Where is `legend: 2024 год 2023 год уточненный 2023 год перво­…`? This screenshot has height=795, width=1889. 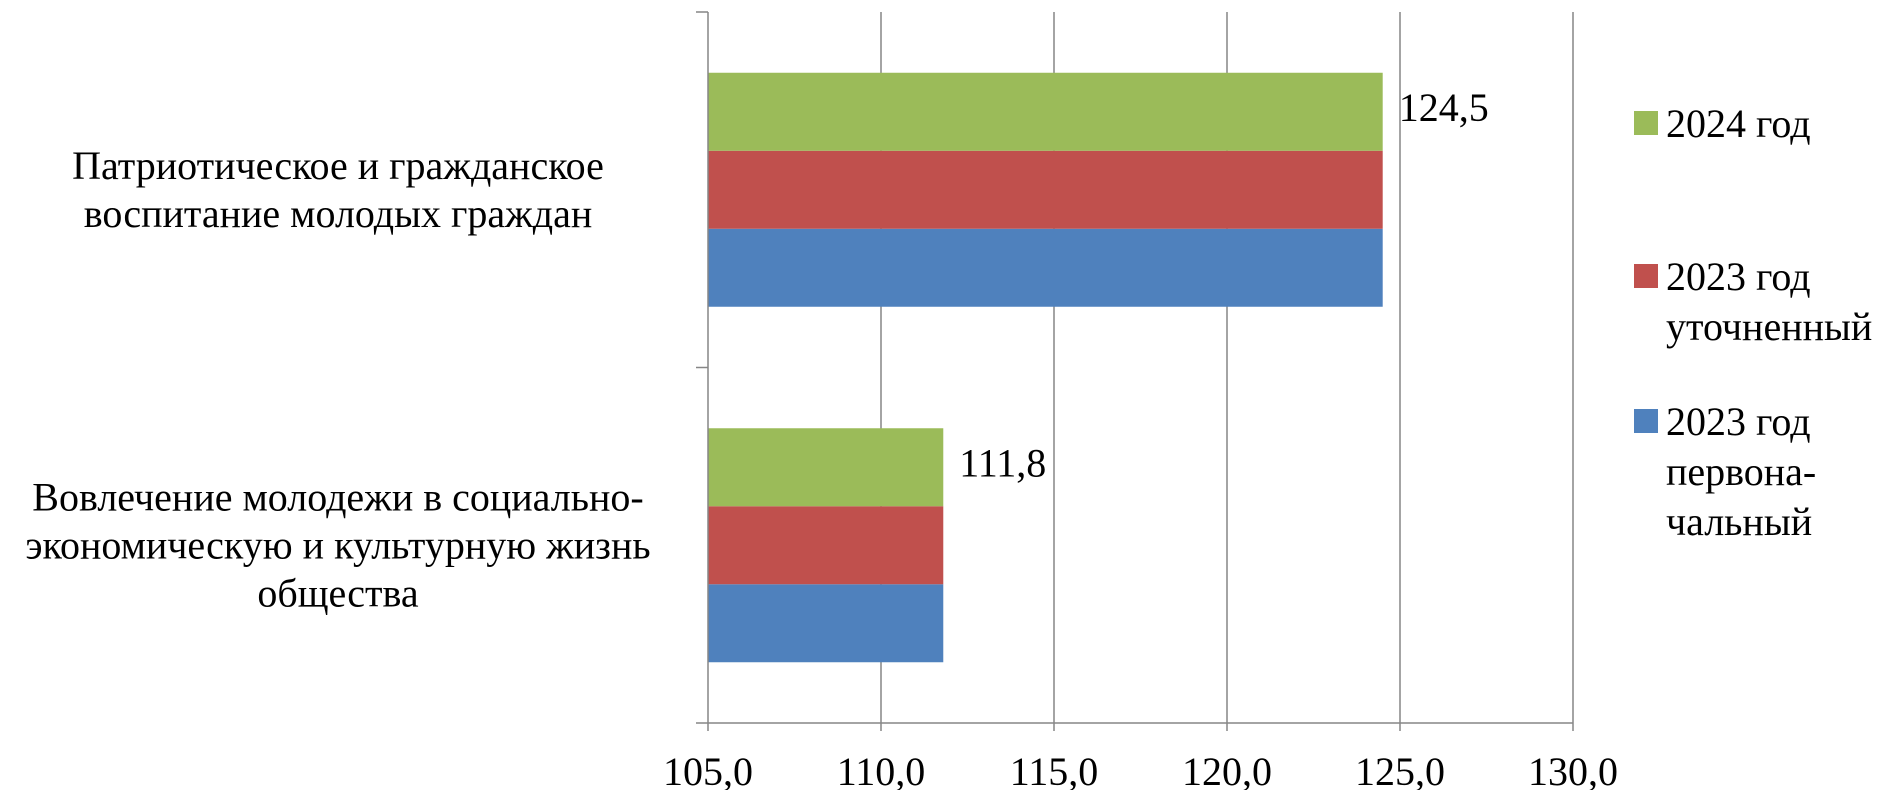
legend: 2024 год 2023 год уточненный 2023 год перво­… is located at coordinates (1753, 322).